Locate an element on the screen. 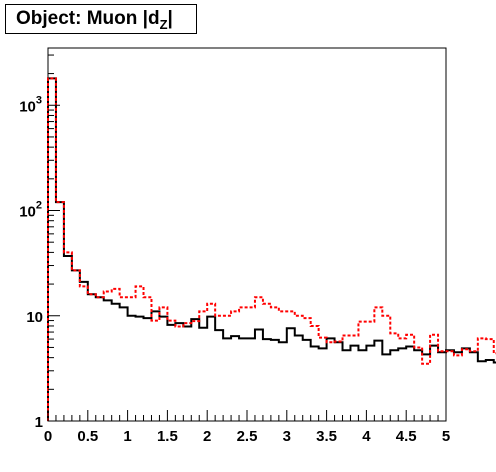 This screenshot has height=472, width=496. chart-title: Object: Muon |dZ| is located at coordinates (101, 19).